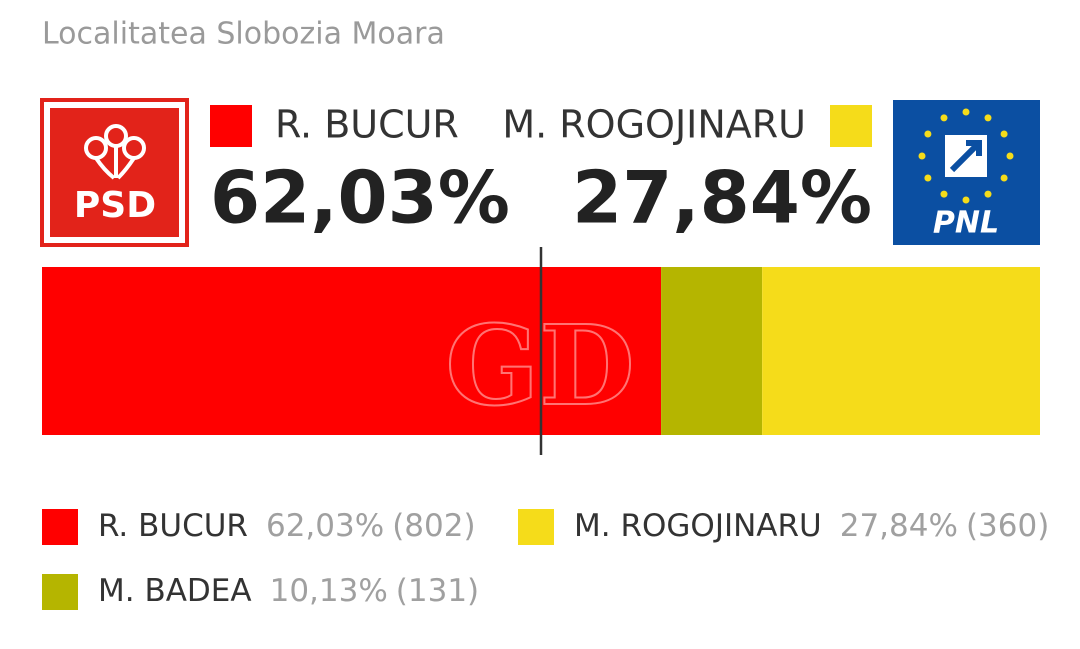 The height and width of the screenshot is (649, 1080). What do you see at coordinates (966, 223) in the screenshot?
I see `logo-text: PNL` at bounding box center [966, 223].